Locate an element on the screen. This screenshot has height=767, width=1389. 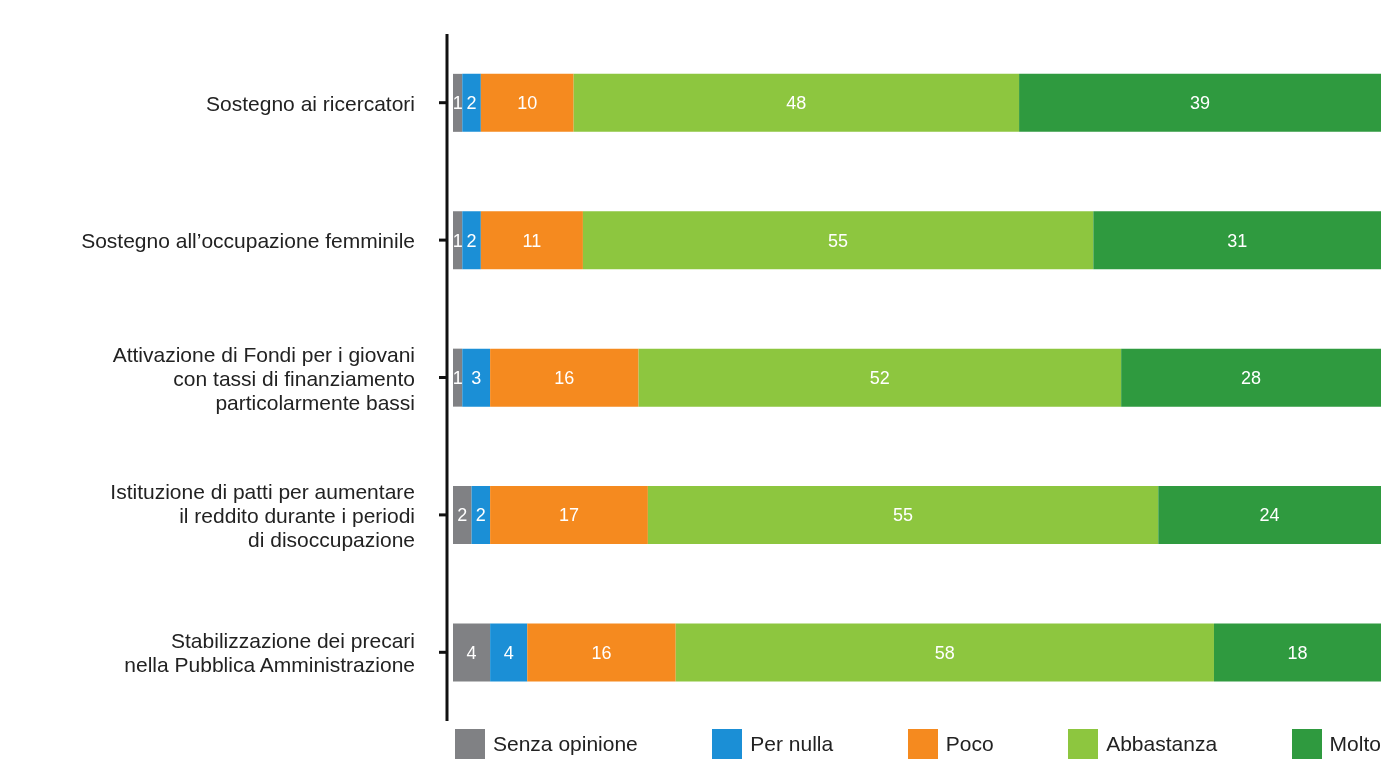
data-label: 3 is located at coordinates (476, 378).